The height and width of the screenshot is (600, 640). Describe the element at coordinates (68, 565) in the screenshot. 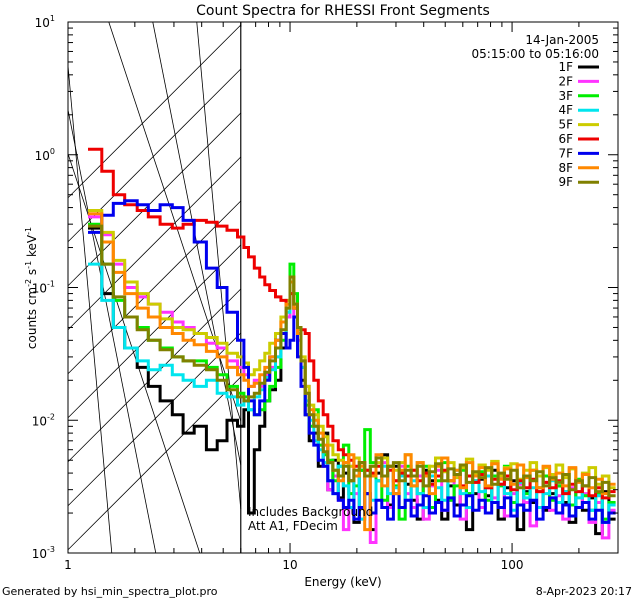

I see `x-tick-label: 1` at that location.